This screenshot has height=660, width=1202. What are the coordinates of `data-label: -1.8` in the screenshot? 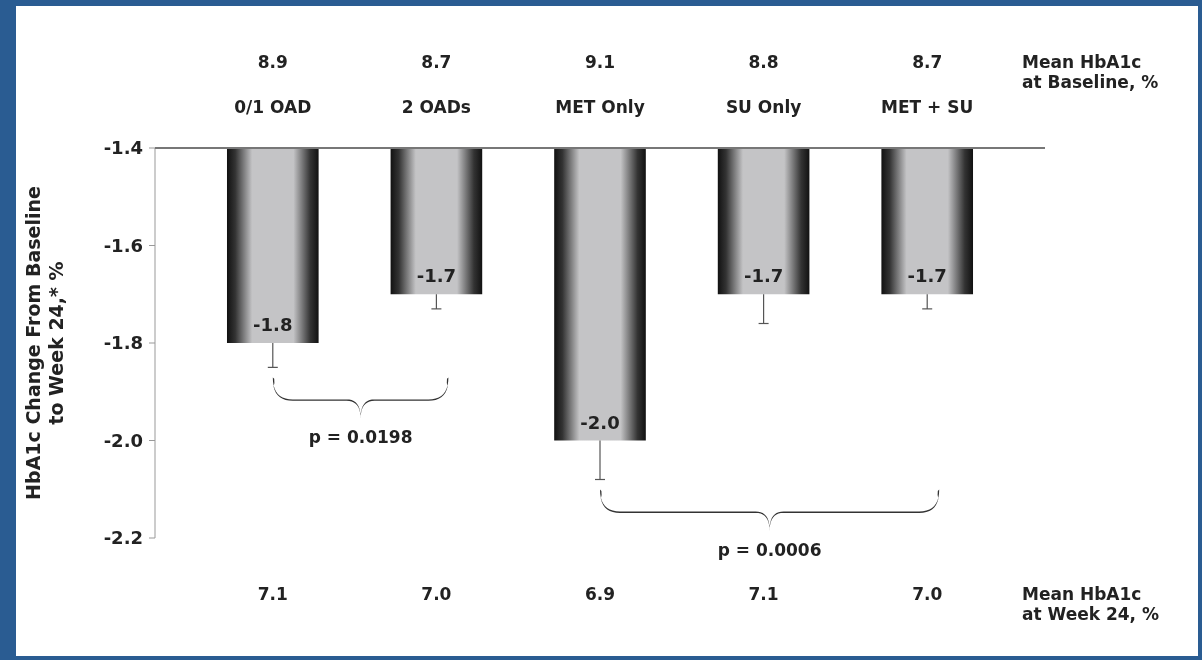 It's located at (273, 324).